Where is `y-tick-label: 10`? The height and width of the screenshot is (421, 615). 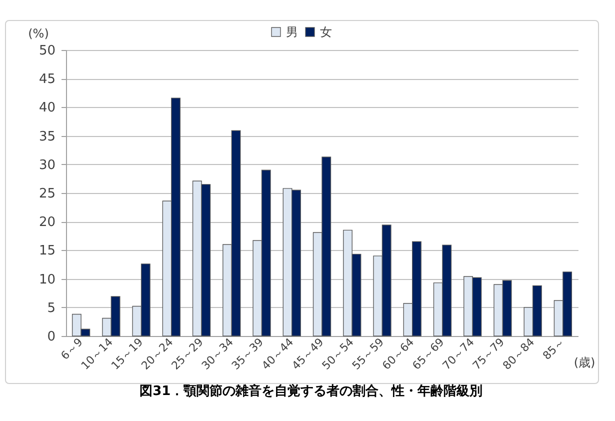 y-tick-label: 10 is located at coordinates (47, 280).